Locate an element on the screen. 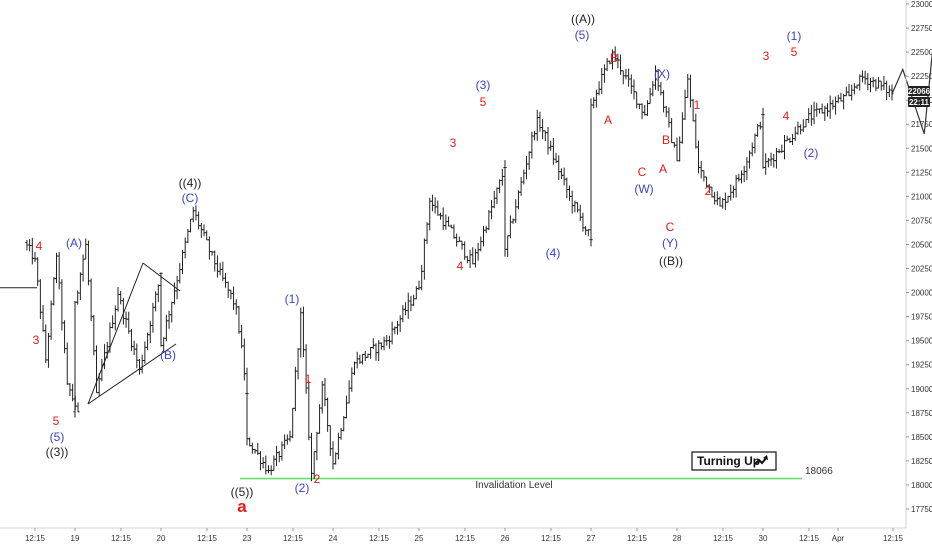  x-tick-label: 26 is located at coordinates (505, 538).